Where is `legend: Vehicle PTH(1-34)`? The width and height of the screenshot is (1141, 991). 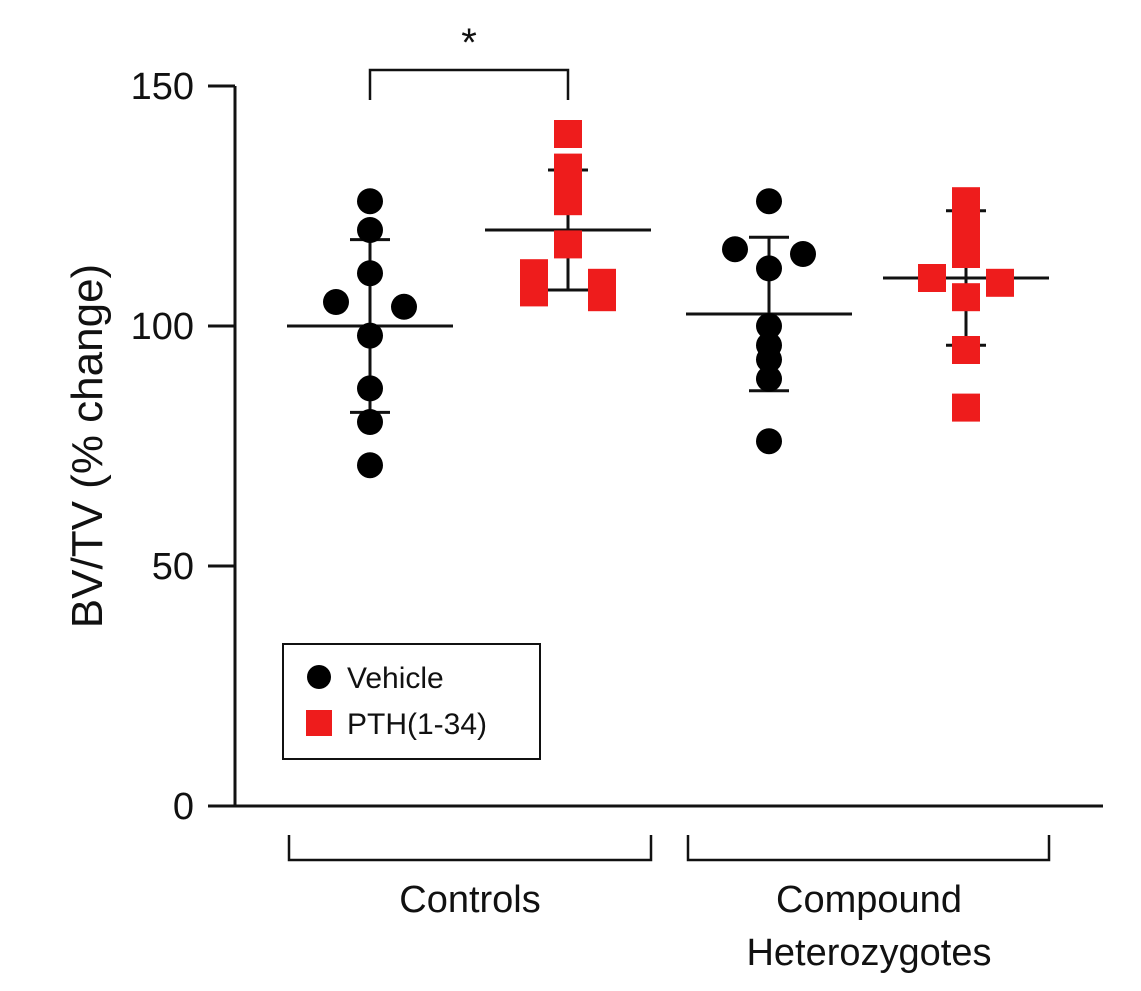
legend: Vehicle PTH(1-34) is located at coordinates (411, 701).